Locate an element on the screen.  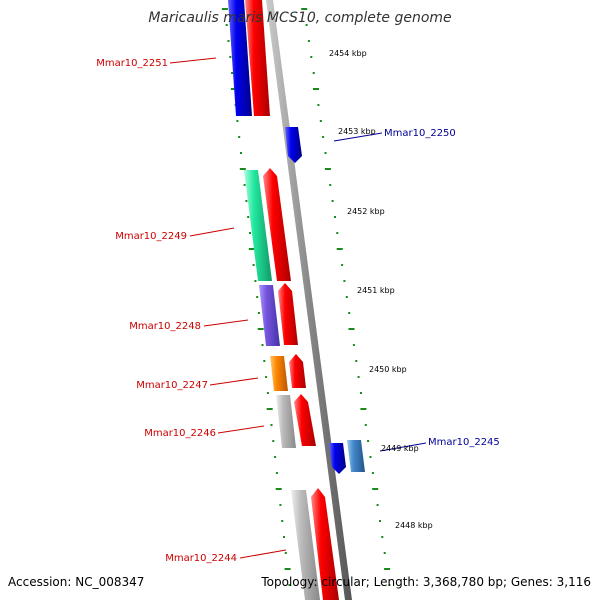
gene-labels-right: Mmar10_2250 Mmar10_2245 is located at coordinates (442, 288).